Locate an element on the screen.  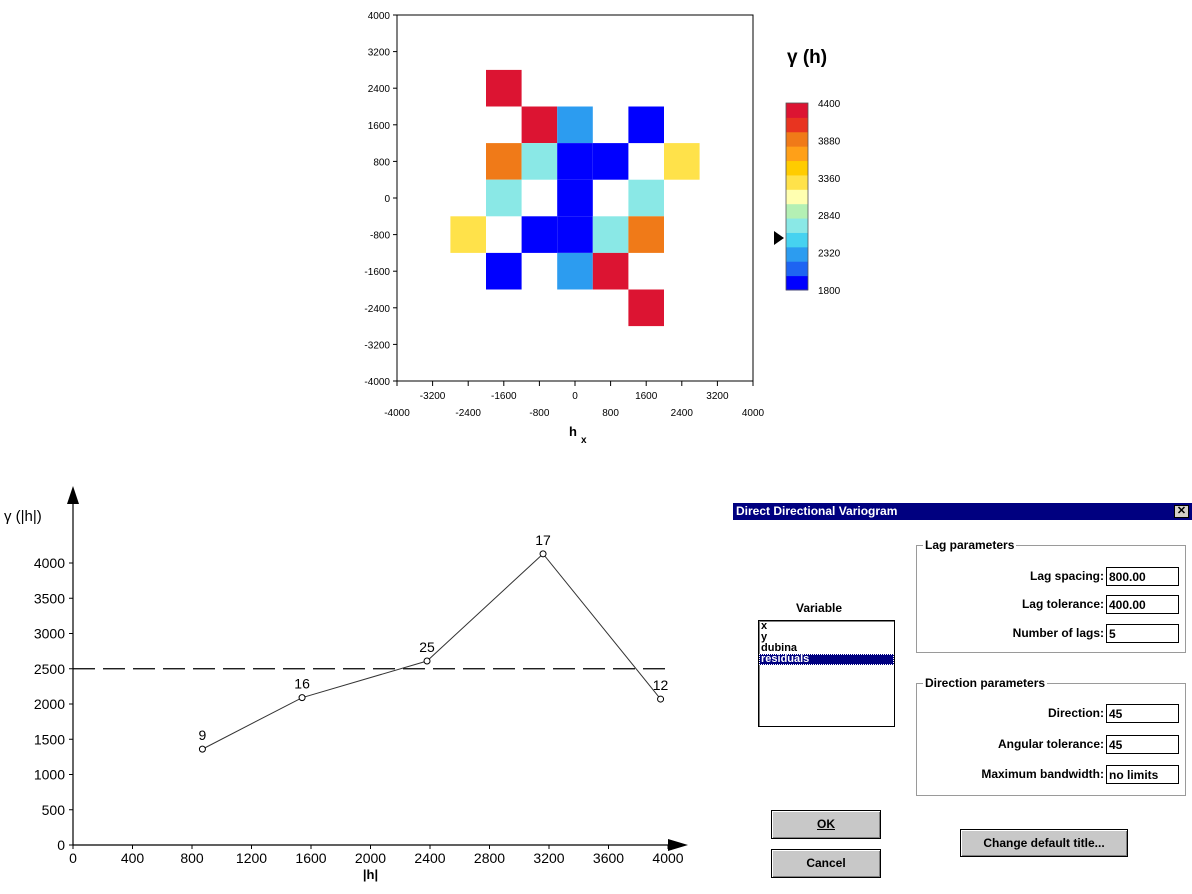
cancel-button: Cancel is located at coordinates (826, 863).